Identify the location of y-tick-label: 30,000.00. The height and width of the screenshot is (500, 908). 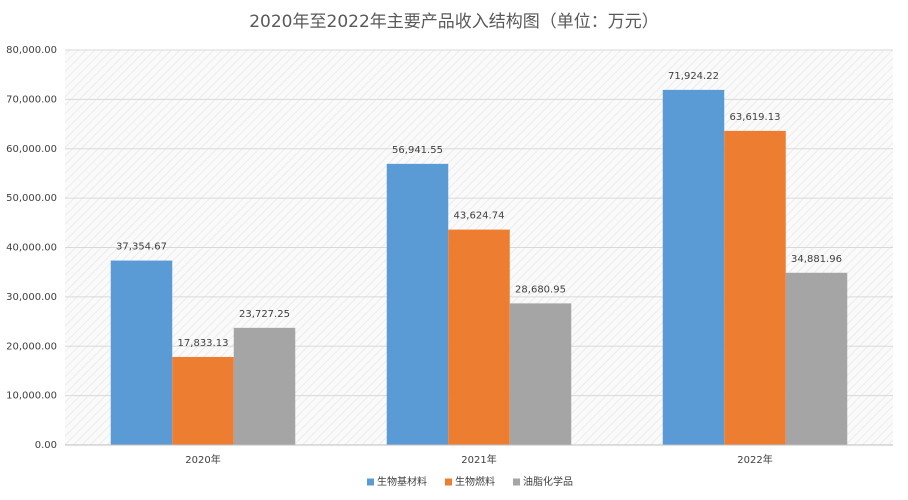
(31, 297).